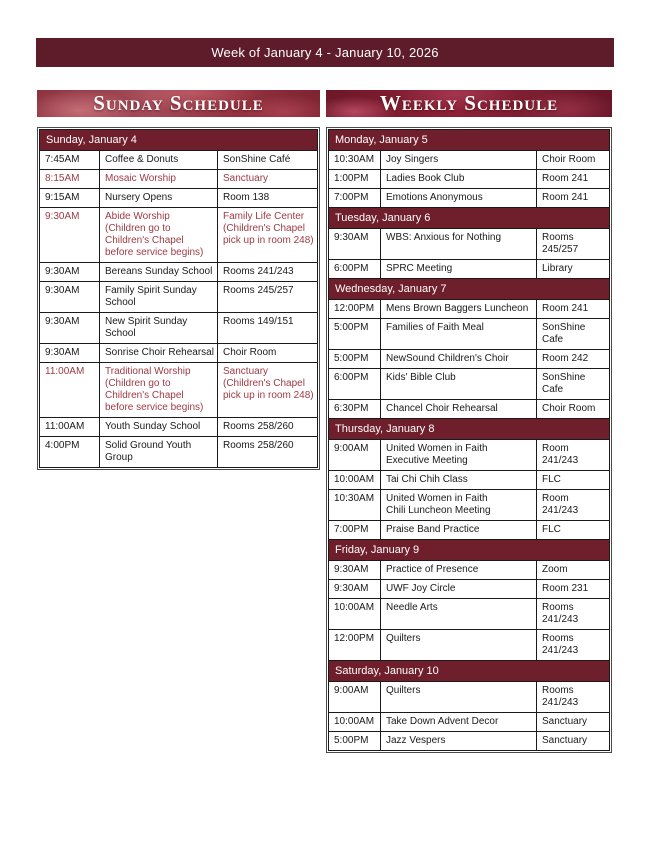 The image size is (650, 841). What do you see at coordinates (267, 328) in the screenshot?
I see `location-cell: Rooms 149/151` at bounding box center [267, 328].